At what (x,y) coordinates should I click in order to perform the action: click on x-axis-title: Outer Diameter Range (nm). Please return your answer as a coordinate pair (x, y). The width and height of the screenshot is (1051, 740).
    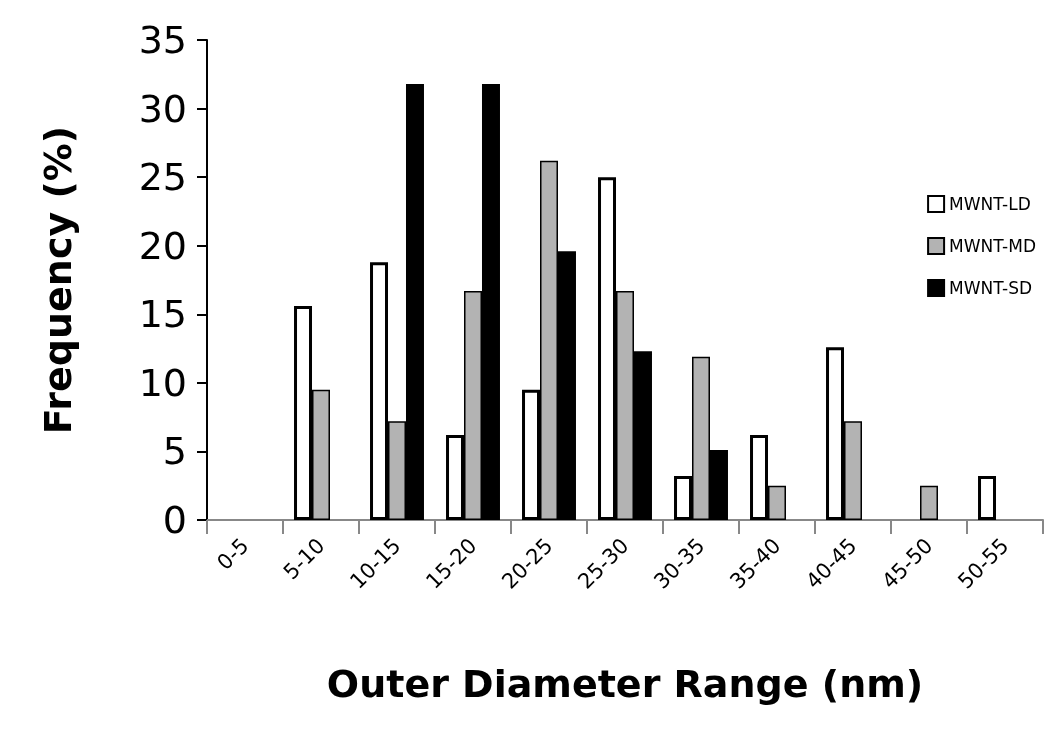
    Looking at the image, I should click on (625, 684).